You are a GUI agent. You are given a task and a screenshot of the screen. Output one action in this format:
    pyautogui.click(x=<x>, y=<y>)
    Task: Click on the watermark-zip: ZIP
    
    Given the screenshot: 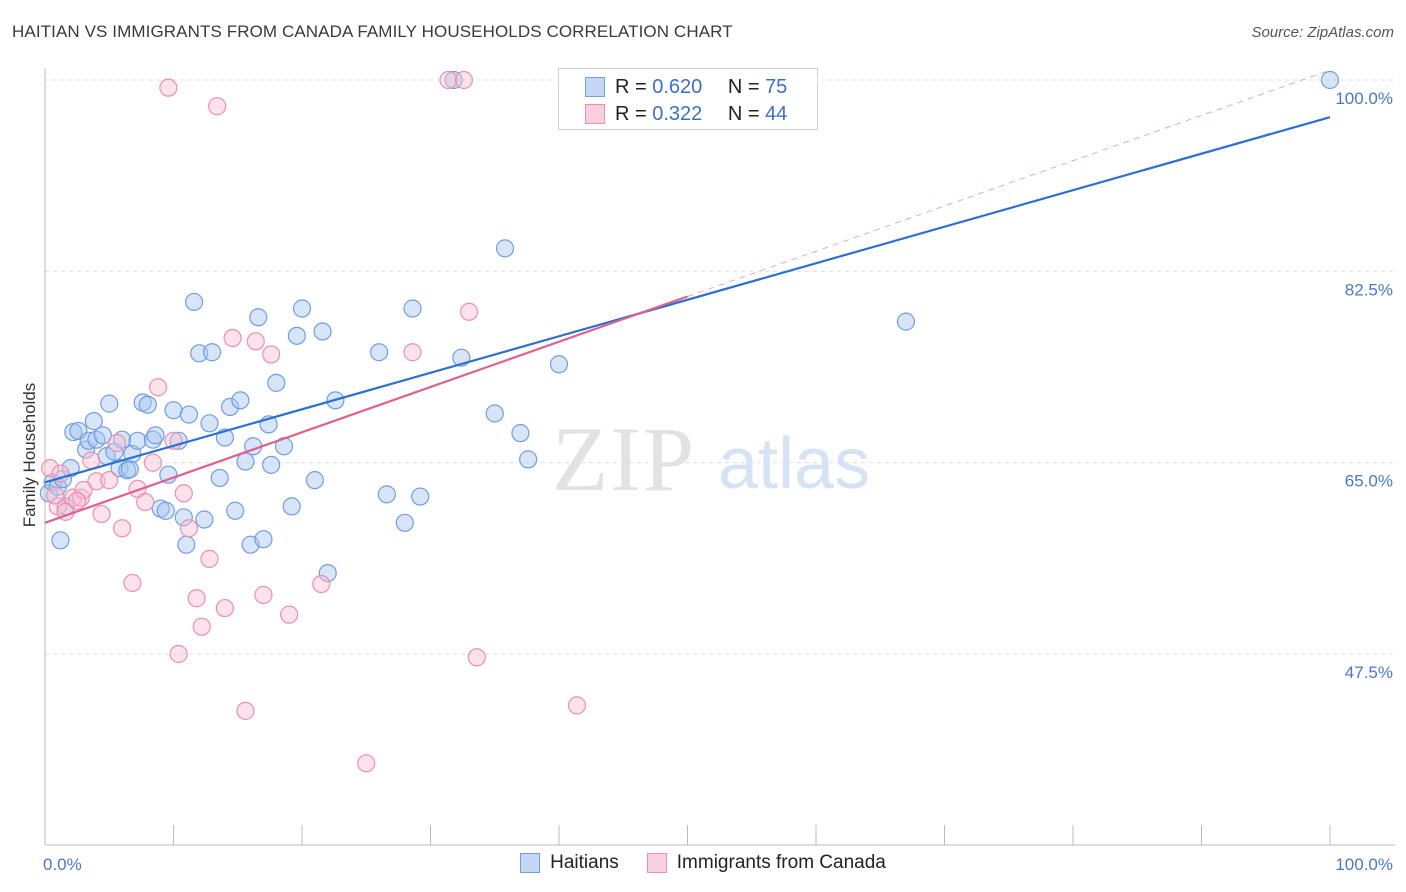 What is the action you would take?
    pyautogui.click(x=624, y=459)
    